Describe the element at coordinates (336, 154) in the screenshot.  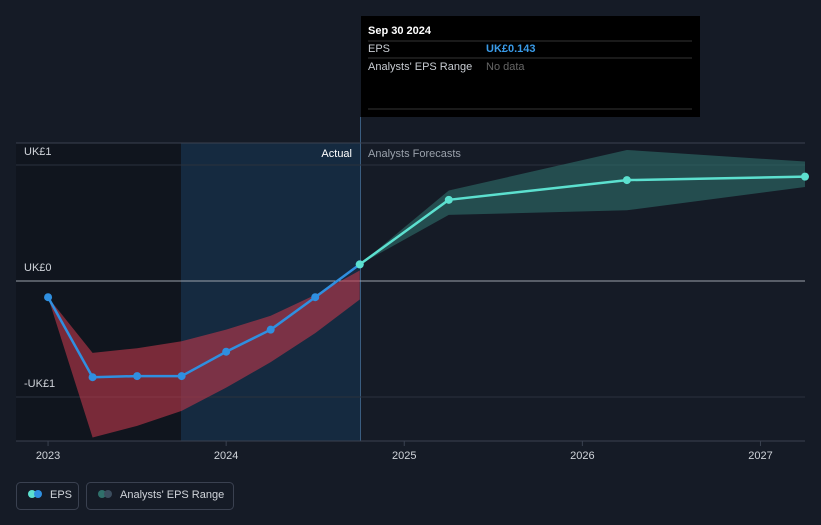
I see `actual-label: Actual` at that location.